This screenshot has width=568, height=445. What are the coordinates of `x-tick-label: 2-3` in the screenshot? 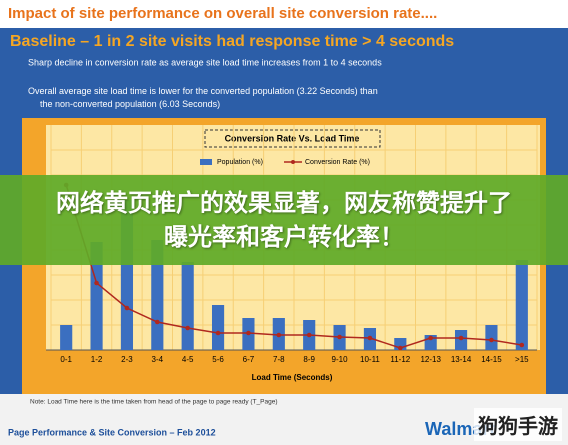 It's located at (127, 359).